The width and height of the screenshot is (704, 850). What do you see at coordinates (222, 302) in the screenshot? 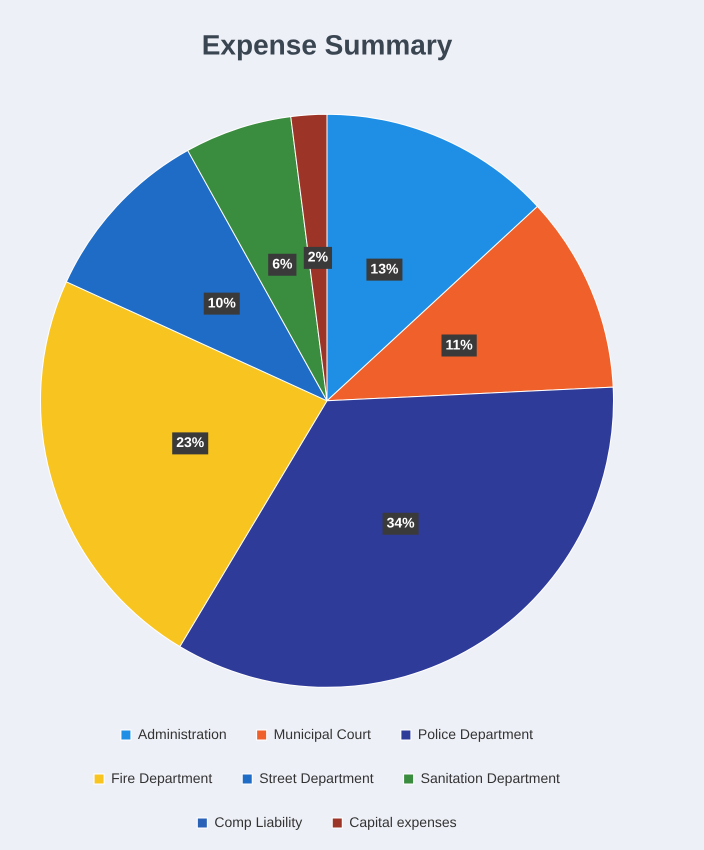
I see `data-label: 10%` at bounding box center [222, 302].